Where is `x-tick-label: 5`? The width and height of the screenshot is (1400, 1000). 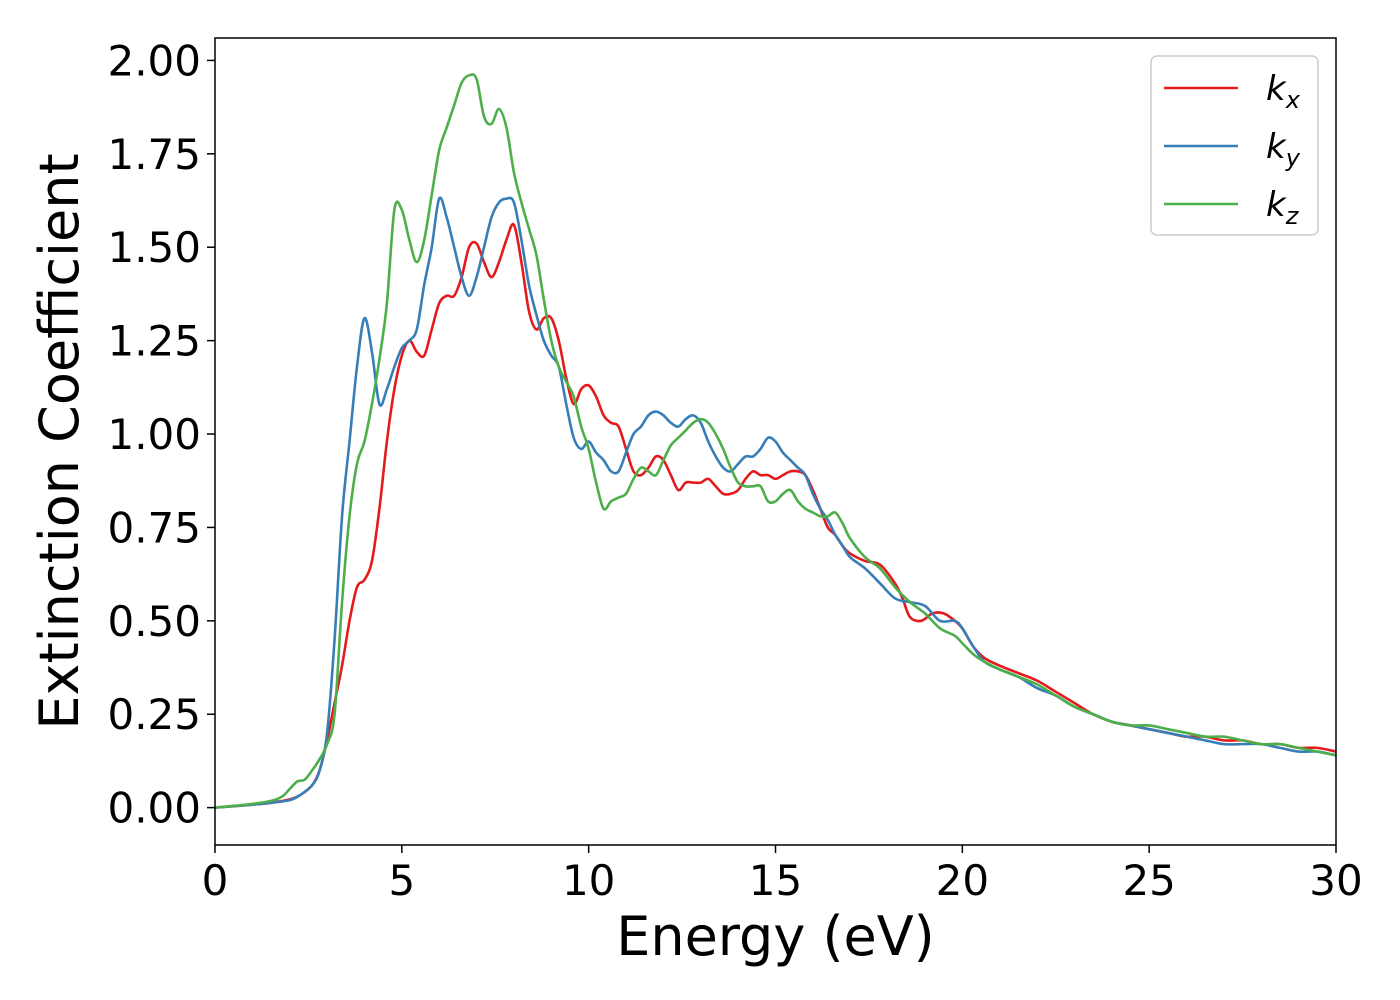
x-tick-label: 5 is located at coordinates (401, 880).